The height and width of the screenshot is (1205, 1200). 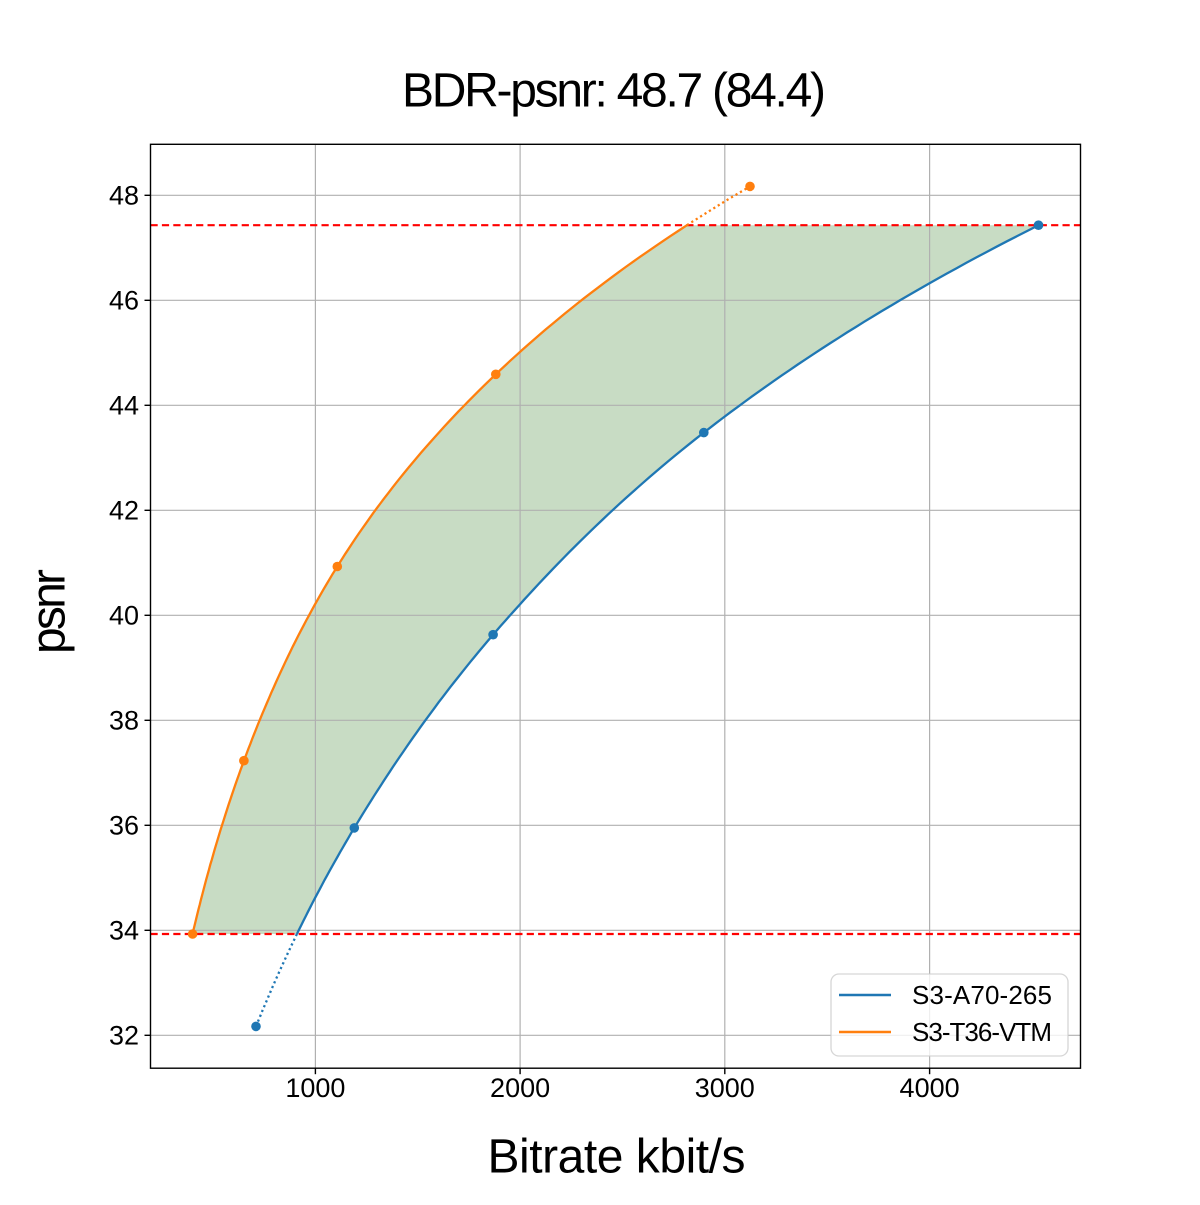 What do you see at coordinates (520, 1088) in the screenshot?
I see `svg-text: 2000` at bounding box center [520, 1088].